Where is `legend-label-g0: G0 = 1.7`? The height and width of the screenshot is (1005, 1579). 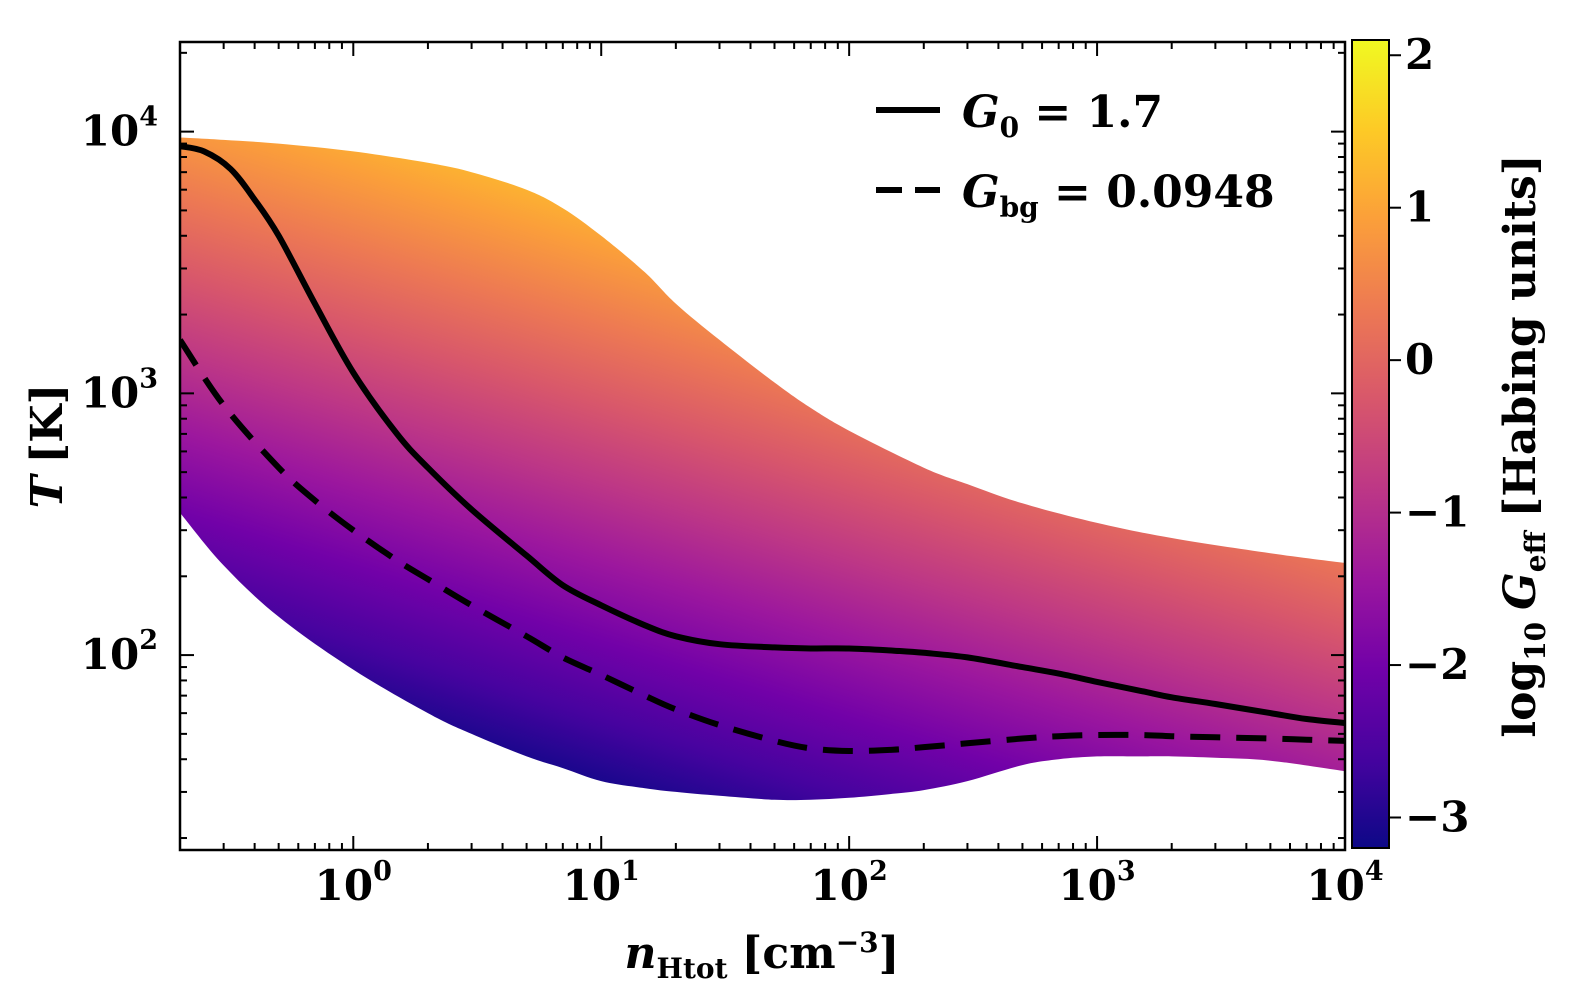
legend-label-g0: G0 = 1.7 is located at coordinates (1062, 115).